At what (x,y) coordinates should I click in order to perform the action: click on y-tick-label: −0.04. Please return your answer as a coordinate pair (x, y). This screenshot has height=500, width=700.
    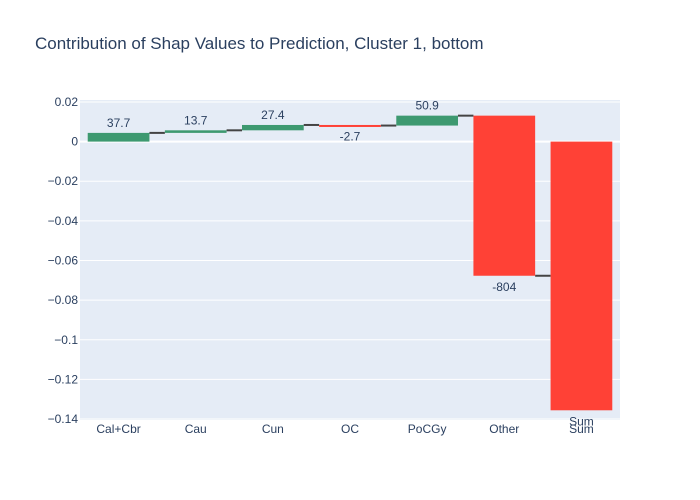
    Looking at the image, I should click on (63, 221).